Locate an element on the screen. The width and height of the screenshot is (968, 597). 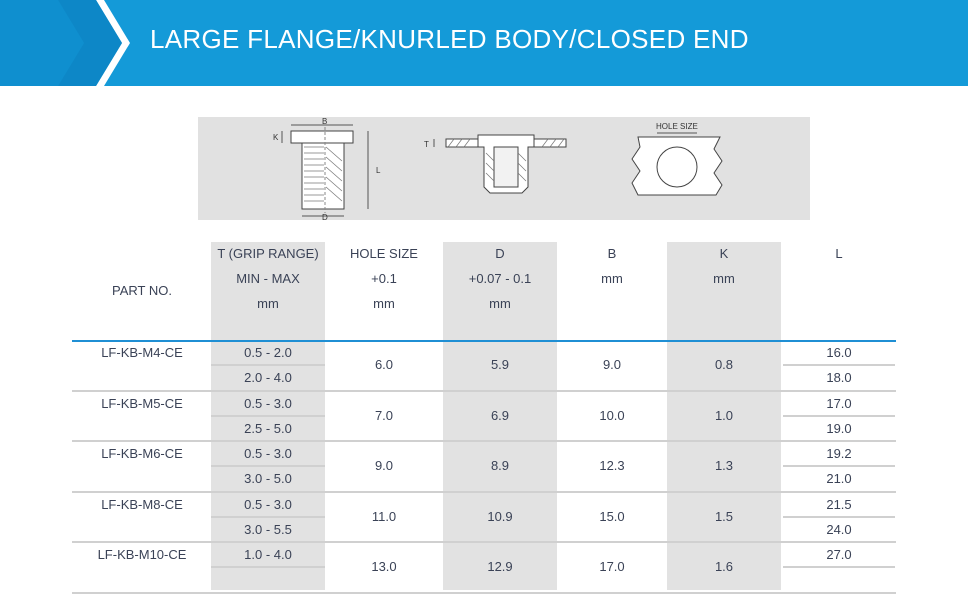
d-cell: 6.9 is located at coordinates (500, 415).